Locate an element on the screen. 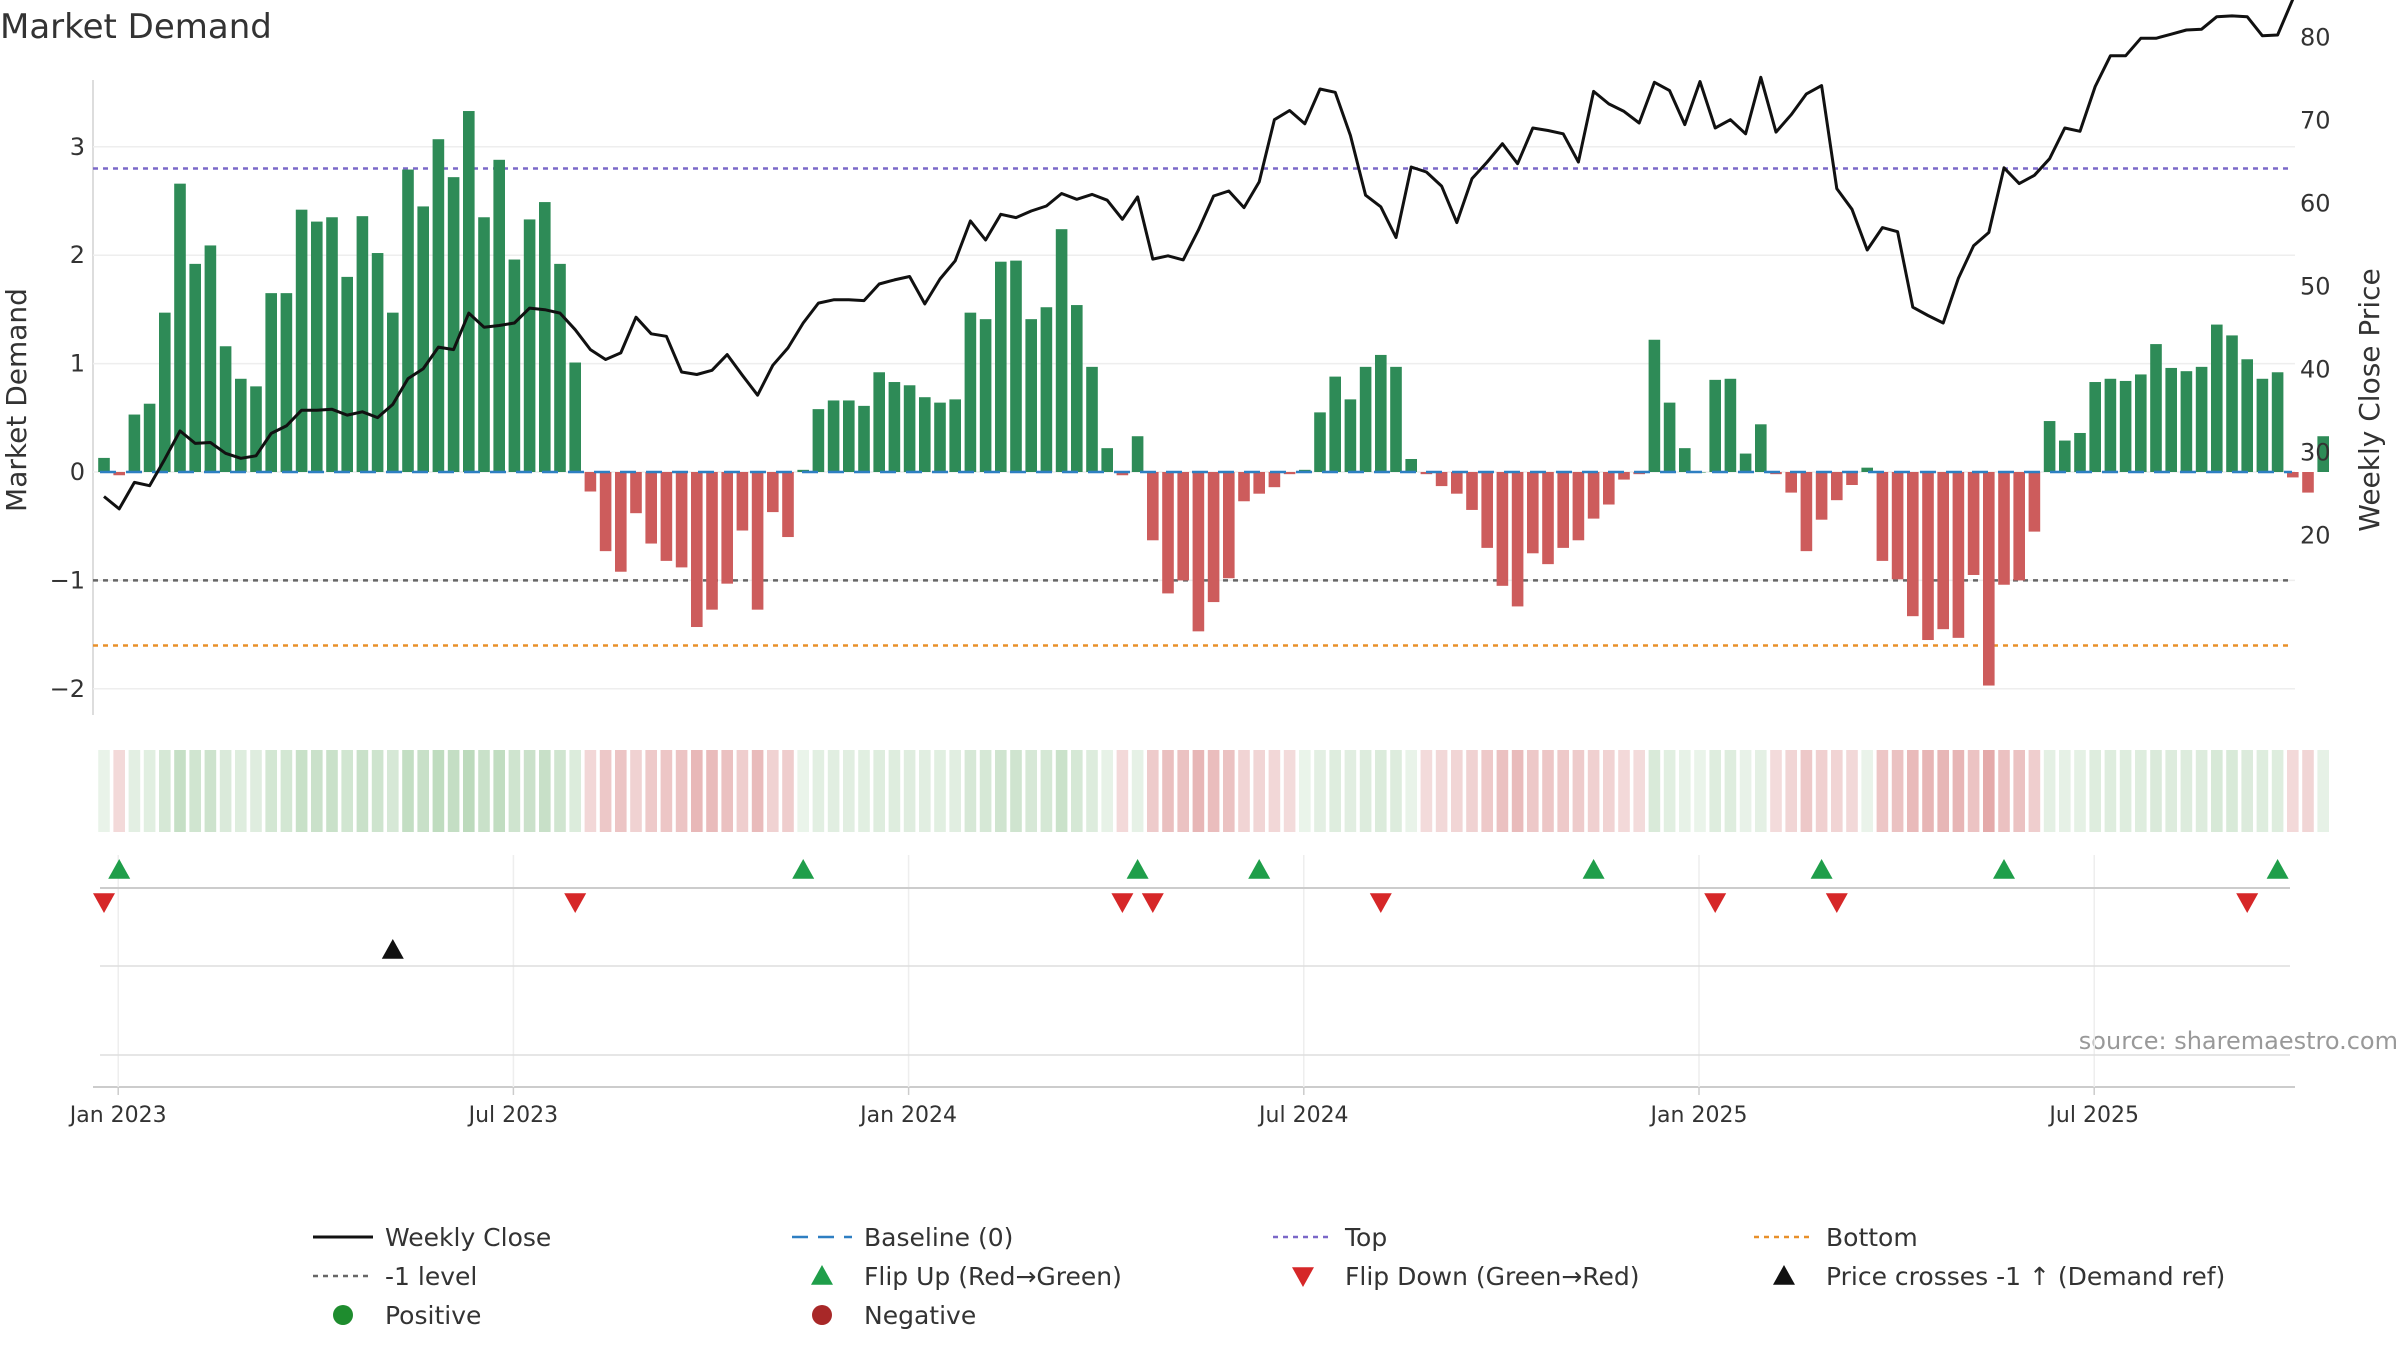 This screenshot has width=2400, height=1350. flip-down-marker is located at coordinates (2247, 903).